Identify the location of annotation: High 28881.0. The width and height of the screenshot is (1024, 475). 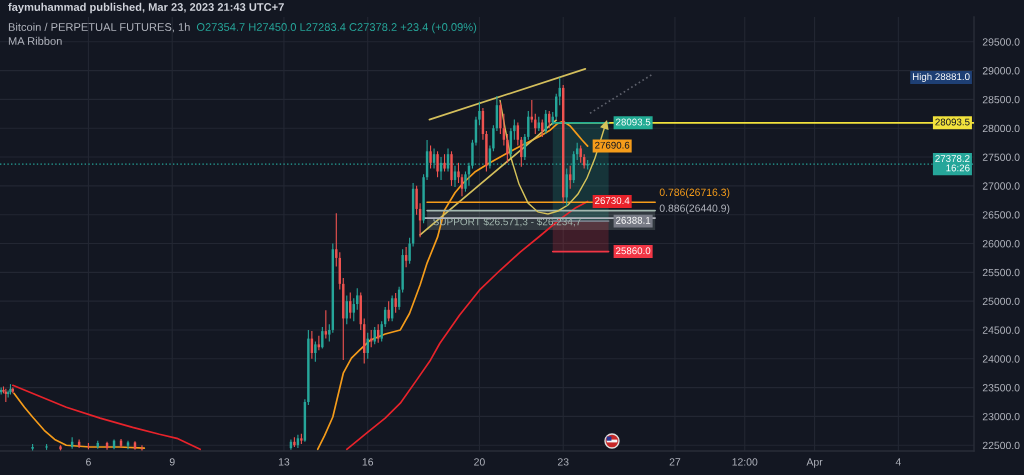
(941, 77).